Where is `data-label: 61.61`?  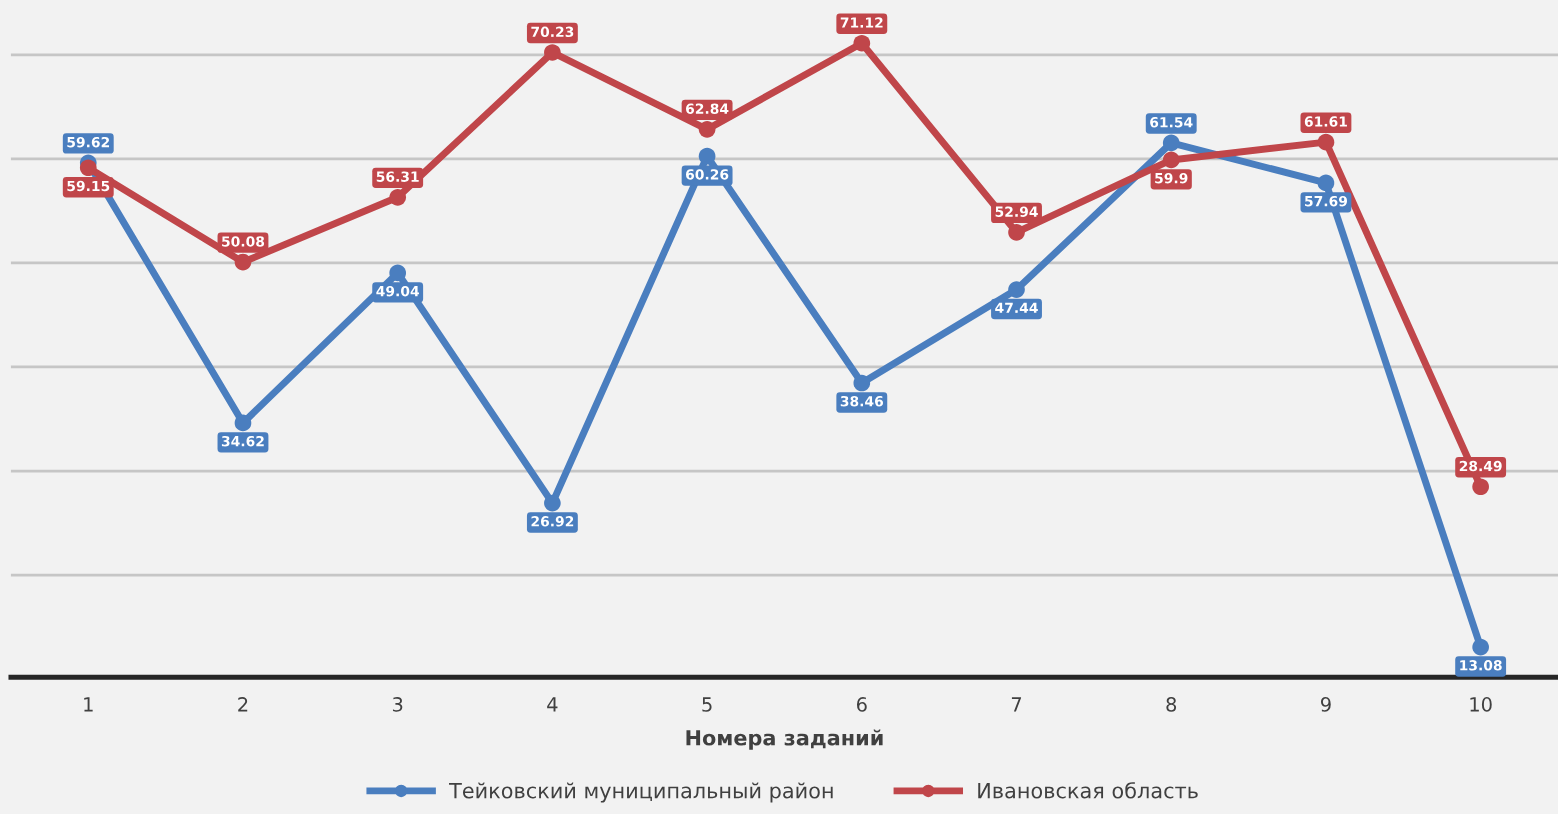 data-label: 61.61 is located at coordinates (1325, 121).